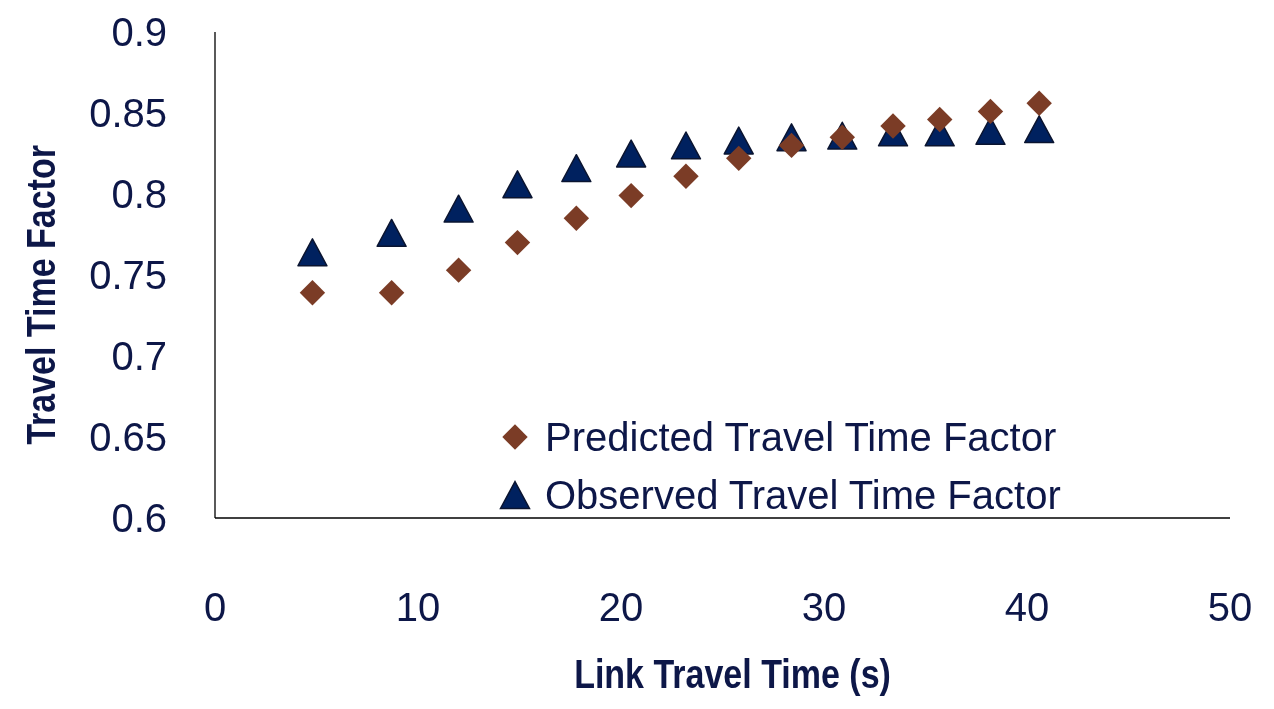  I want to click on x-axis-title: Link Travel Time (s), so click(732, 674).